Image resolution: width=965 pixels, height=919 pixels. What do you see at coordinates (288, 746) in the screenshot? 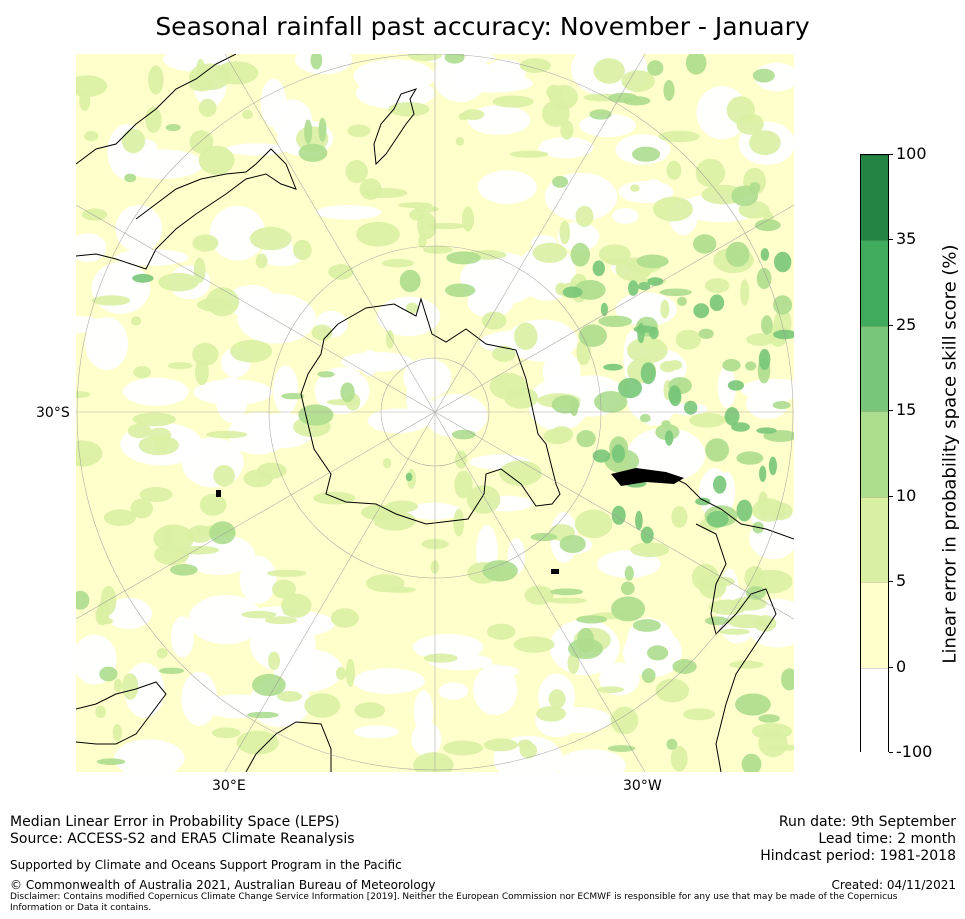
I see `africa-south-coast` at bounding box center [288, 746].